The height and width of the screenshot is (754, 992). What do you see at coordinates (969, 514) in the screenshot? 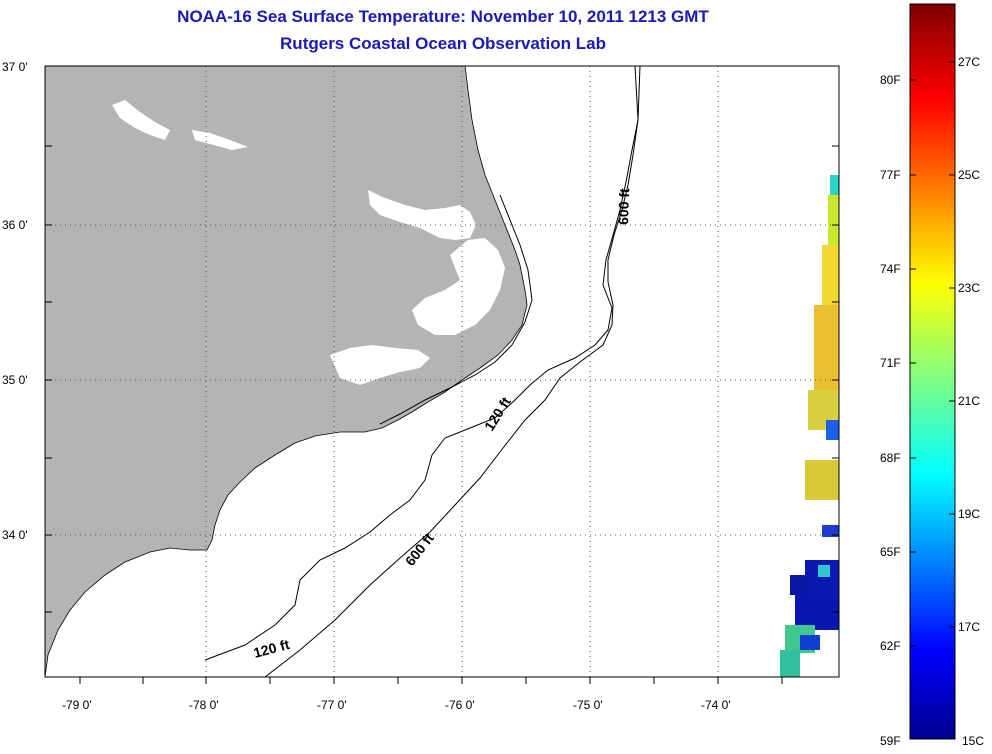
I see `colorbar-c-label: 19C` at bounding box center [969, 514].